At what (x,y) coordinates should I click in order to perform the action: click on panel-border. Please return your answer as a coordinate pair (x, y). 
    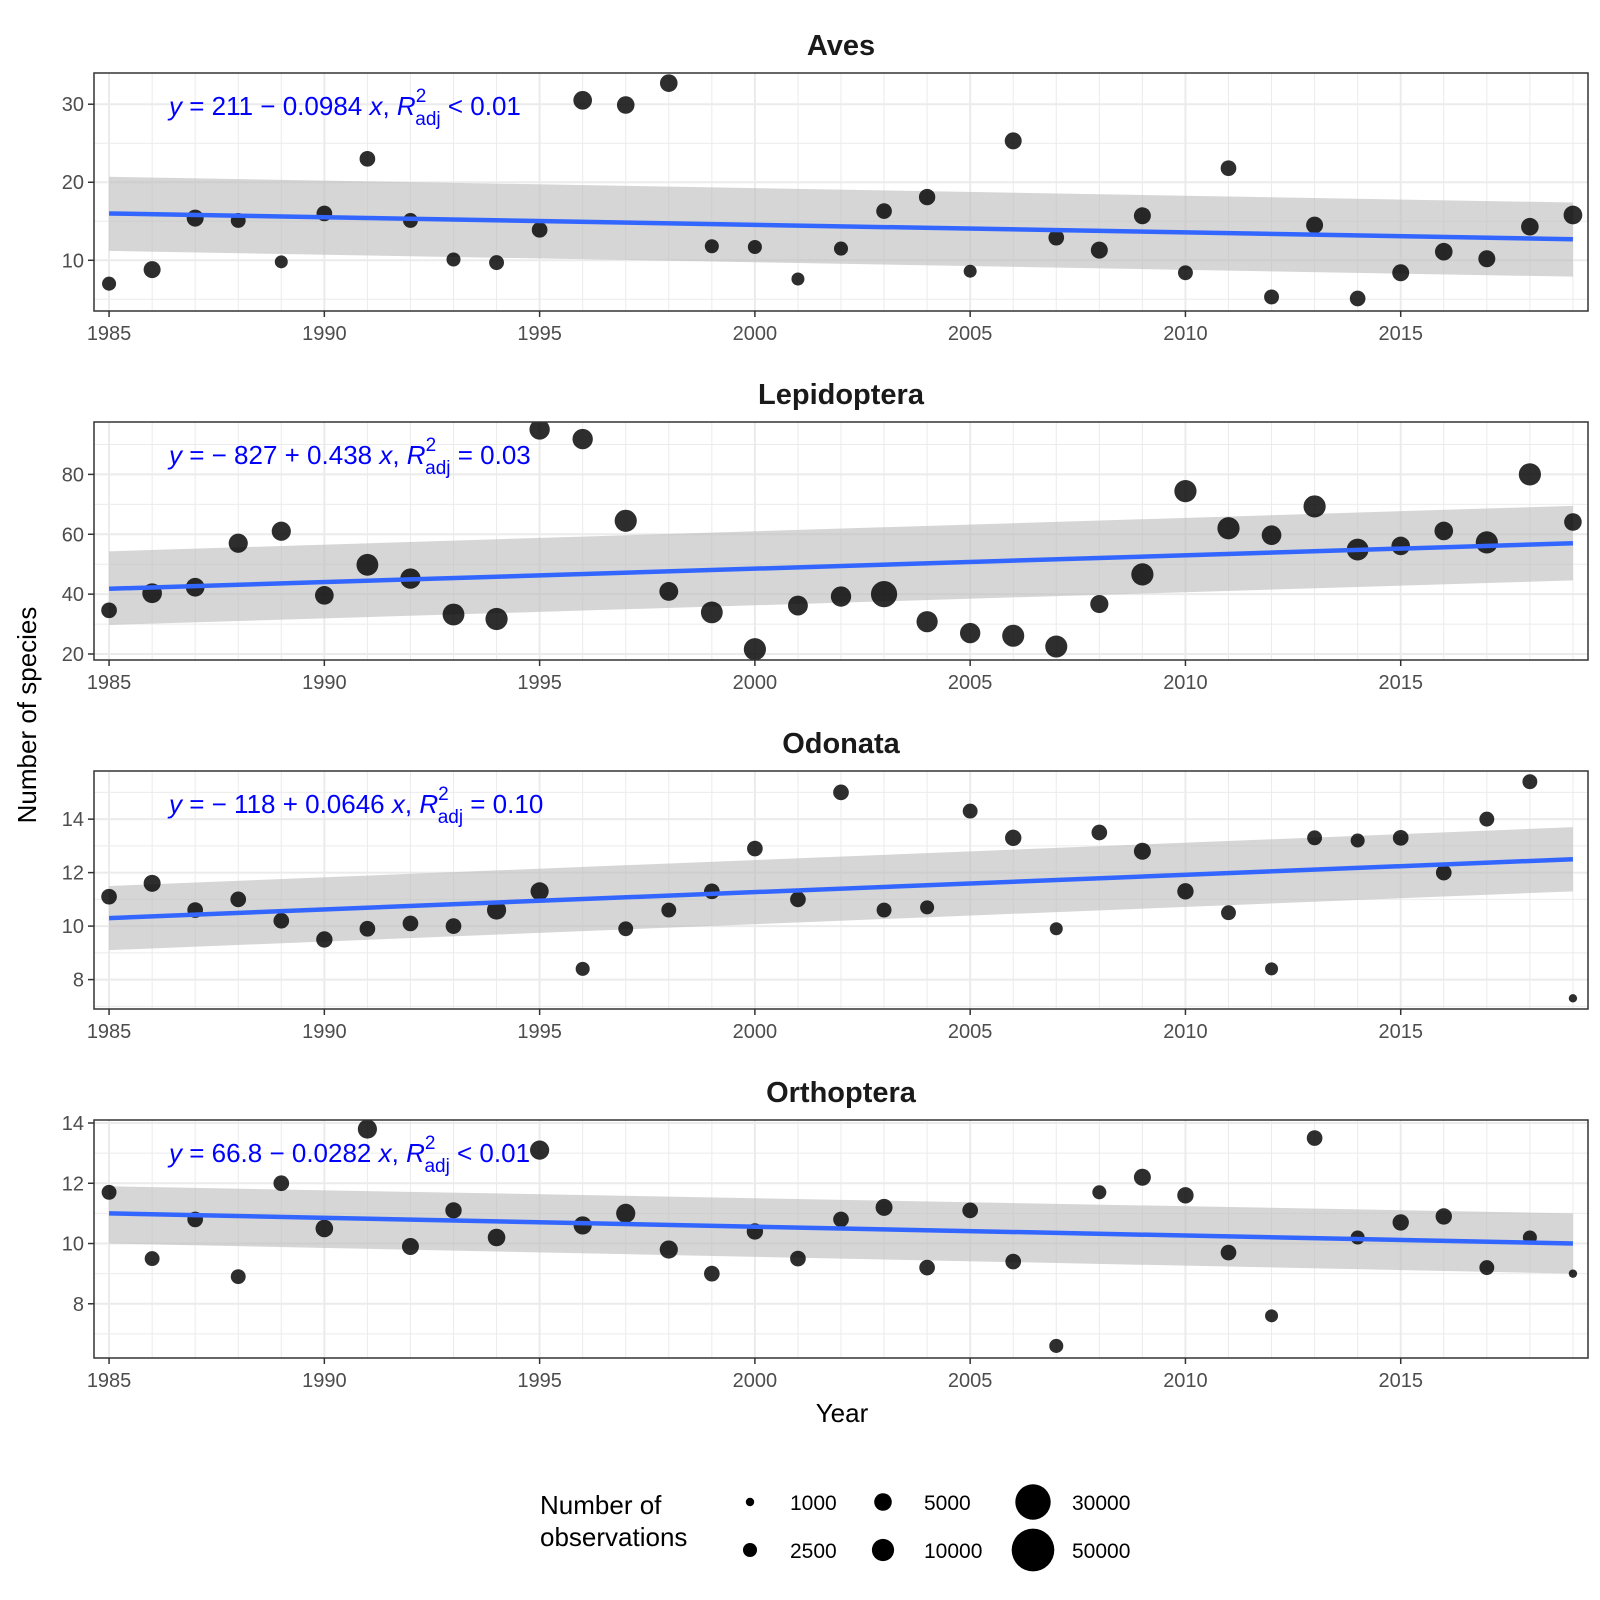
    Looking at the image, I should click on (841, 890).